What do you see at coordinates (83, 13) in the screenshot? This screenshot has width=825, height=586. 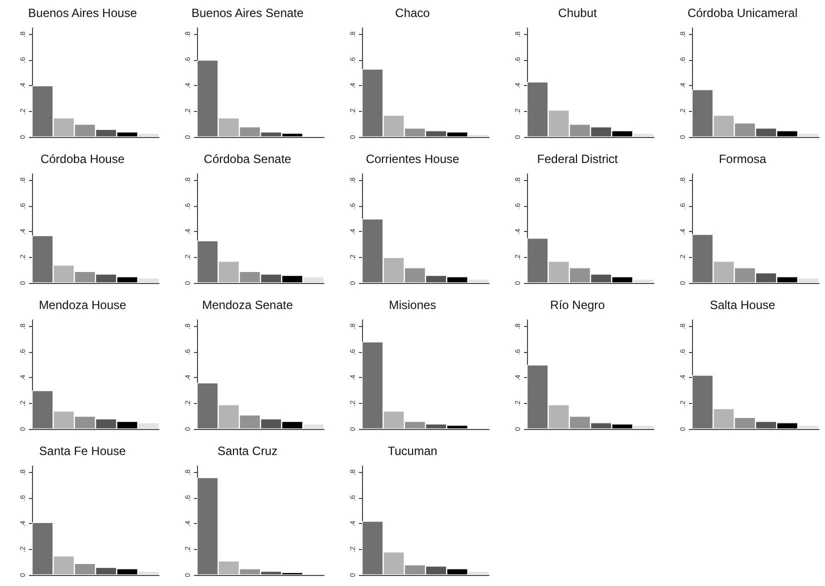 I see `chart-title: Buenos Aires House` at bounding box center [83, 13].